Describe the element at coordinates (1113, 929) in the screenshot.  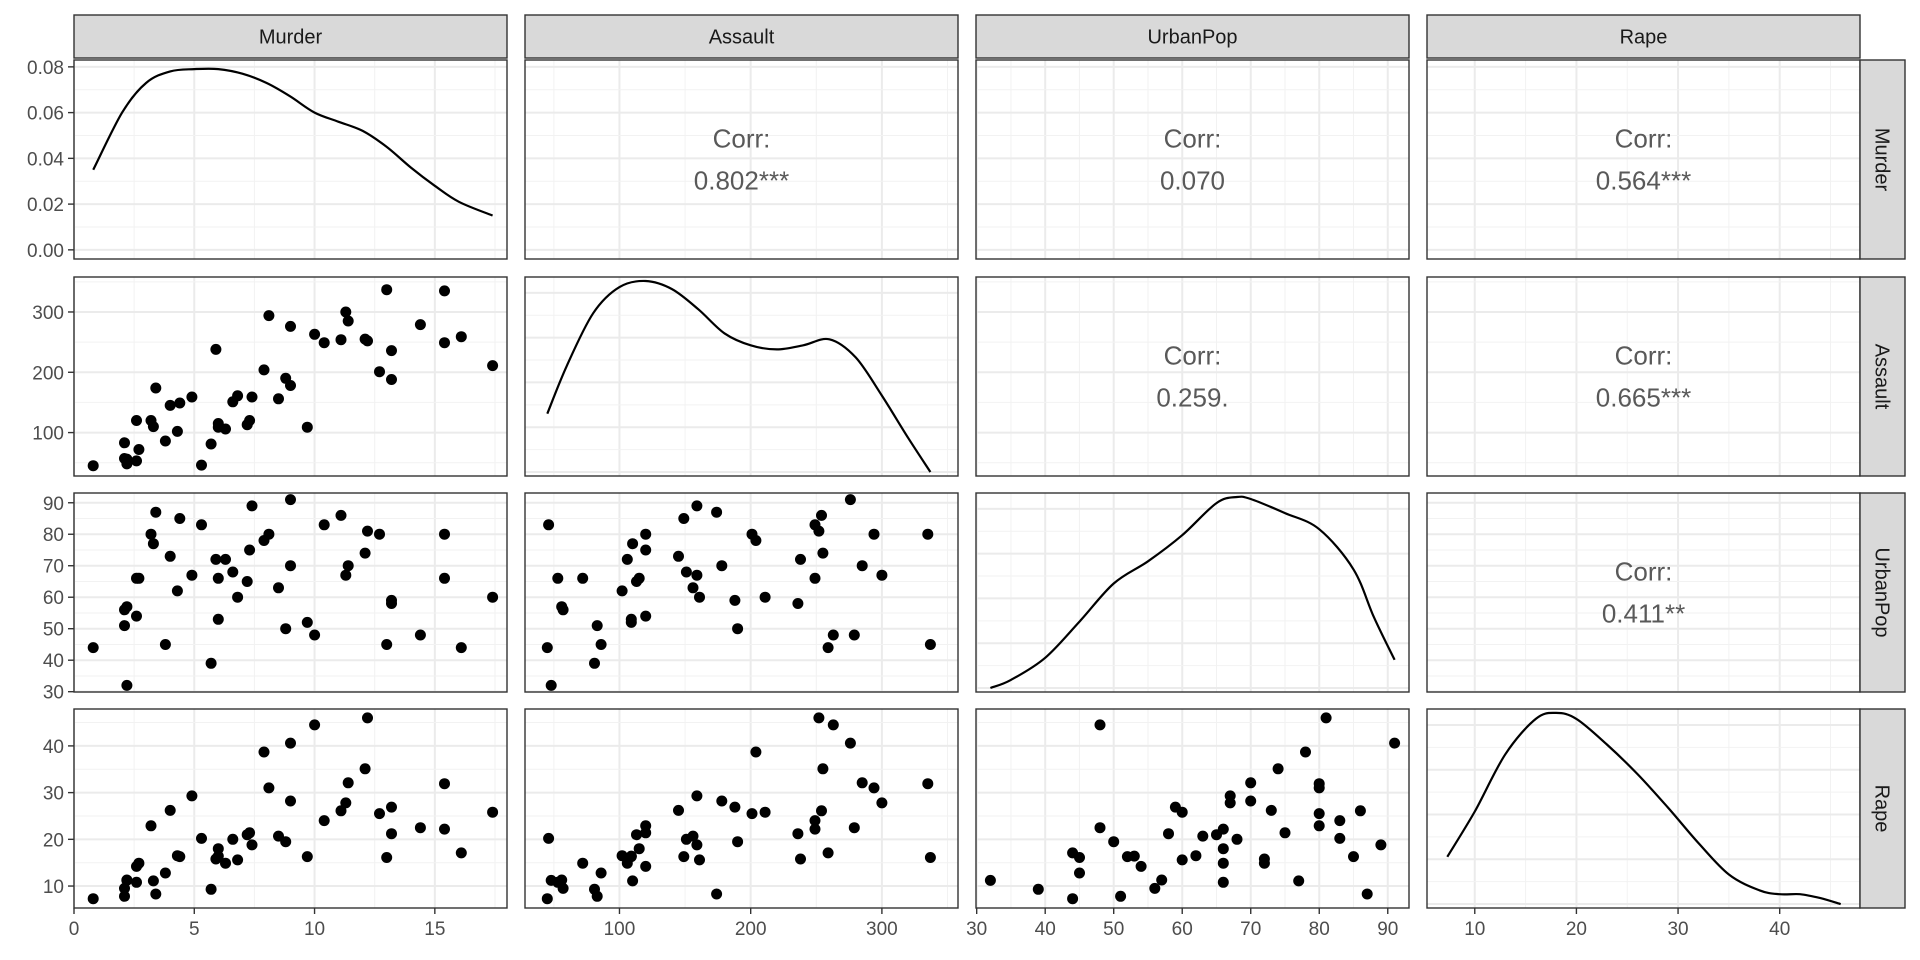
I see `x-tick-label: 50` at that location.